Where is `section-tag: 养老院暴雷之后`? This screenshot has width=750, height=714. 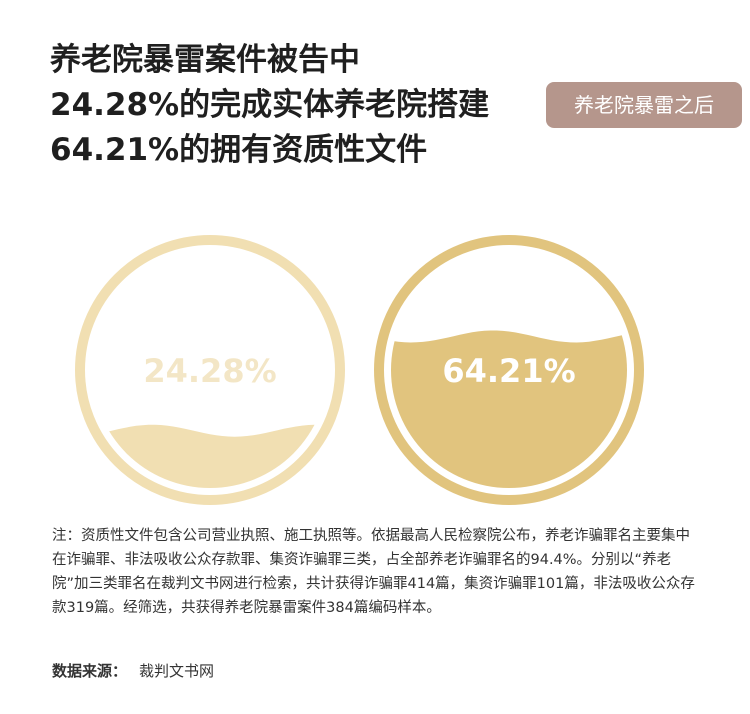 section-tag: 养老院暴雷之后 is located at coordinates (644, 105).